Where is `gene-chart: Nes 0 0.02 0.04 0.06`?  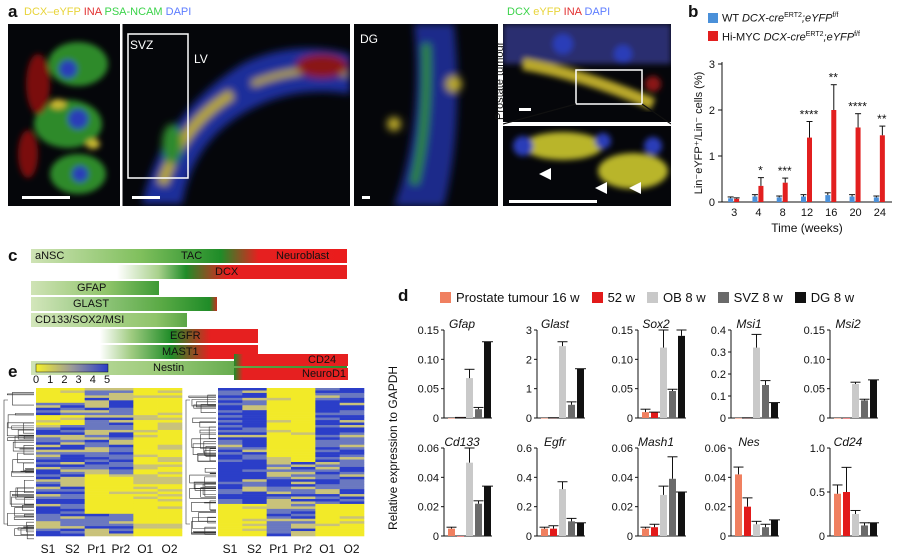
gene-chart: Nes 0 0.02 0.04 0.06 is located at coordinates (742, 489).